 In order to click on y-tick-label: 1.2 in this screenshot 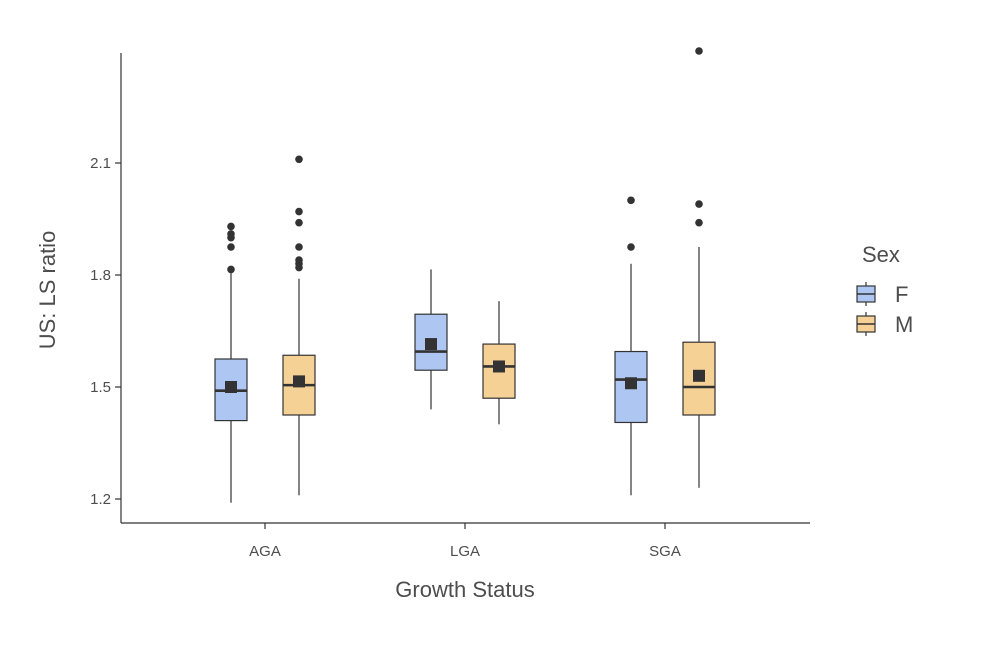, I will do `click(100, 499)`.